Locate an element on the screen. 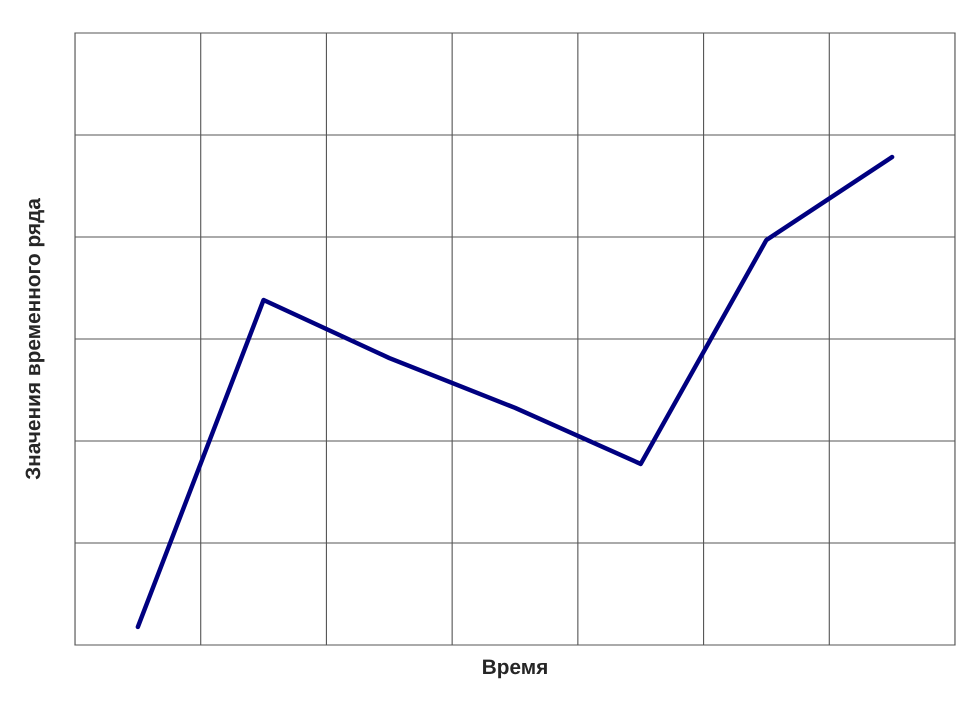  y-axis-title: Значения временного ряда is located at coordinates (35, 339).